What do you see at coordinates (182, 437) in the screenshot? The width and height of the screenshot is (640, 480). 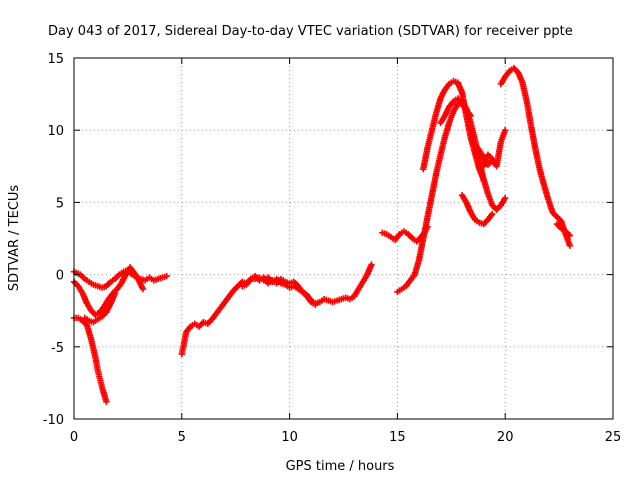 I see `x-tick-label: 5` at bounding box center [182, 437].